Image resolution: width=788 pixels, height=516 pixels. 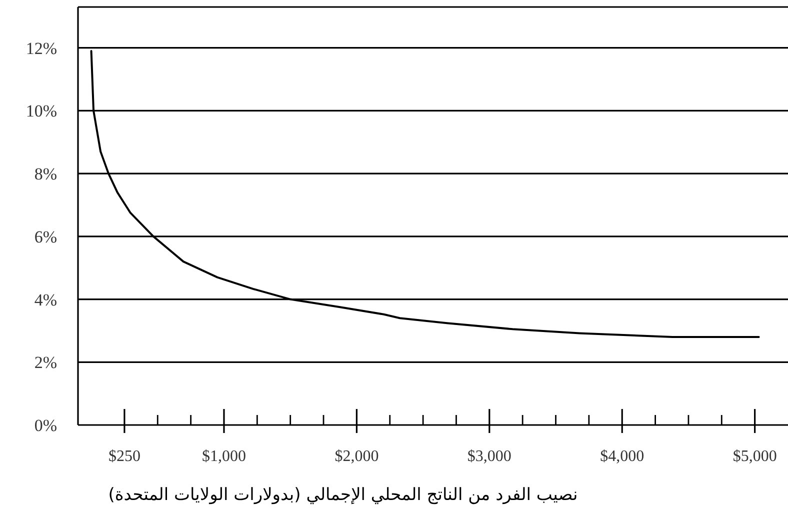 What do you see at coordinates (224, 456) in the screenshot?
I see `x-tick-label: $1,000` at bounding box center [224, 456].